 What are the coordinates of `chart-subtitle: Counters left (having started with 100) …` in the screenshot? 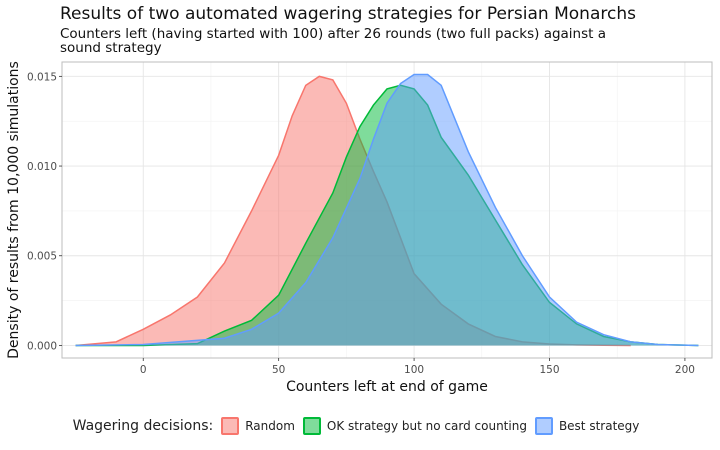 It's located at (333, 41).